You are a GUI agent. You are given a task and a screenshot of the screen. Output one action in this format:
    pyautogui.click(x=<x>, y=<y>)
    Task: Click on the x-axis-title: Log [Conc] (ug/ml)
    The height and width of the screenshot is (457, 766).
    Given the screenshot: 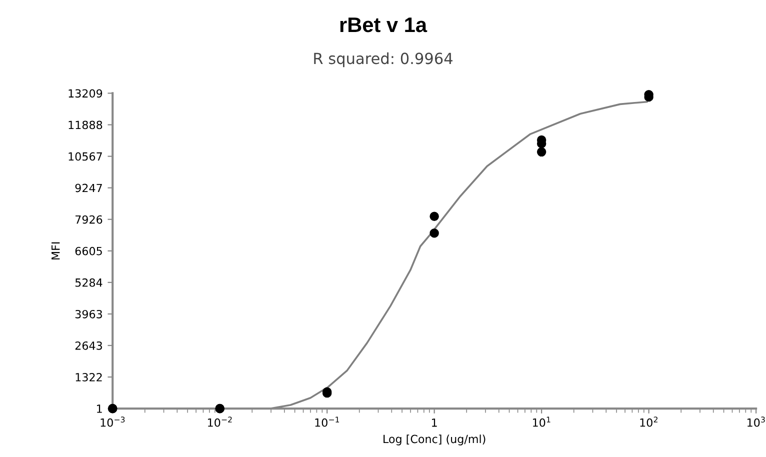 What is the action you would take?
    pyautogui.click(x=435, y=440)
    